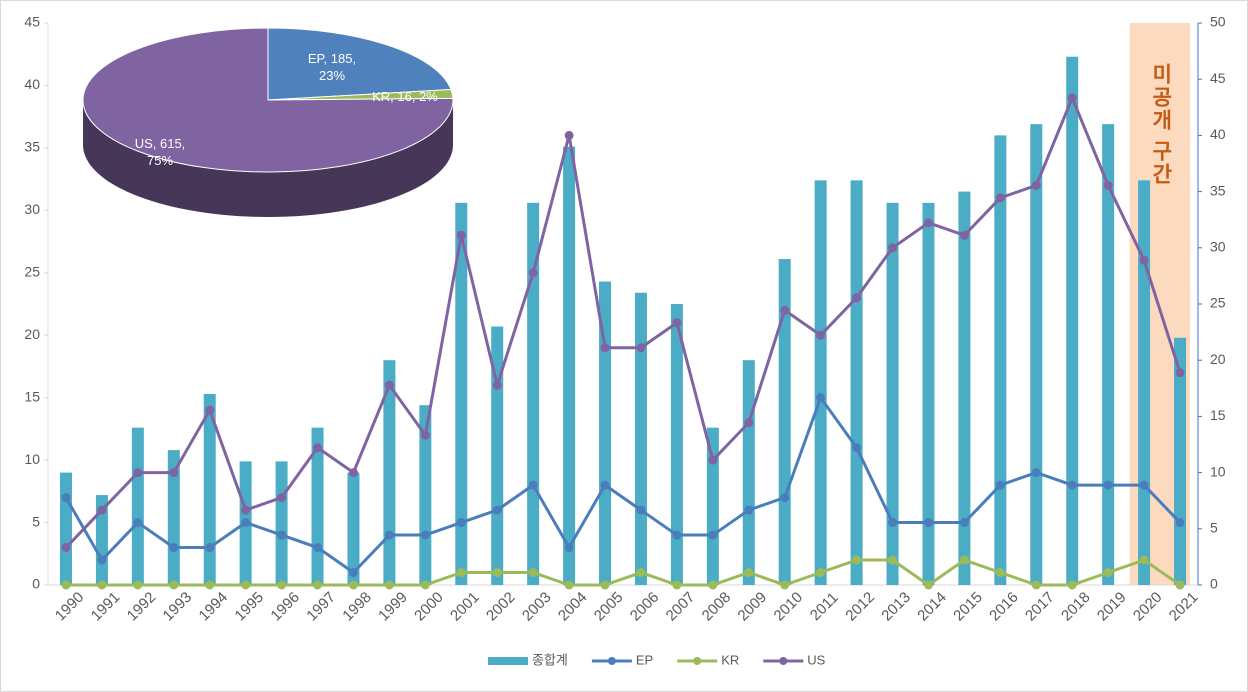 This screenshot has height=692, width=1248. I want to click on y-tick-label: 35, so click(32, 147).